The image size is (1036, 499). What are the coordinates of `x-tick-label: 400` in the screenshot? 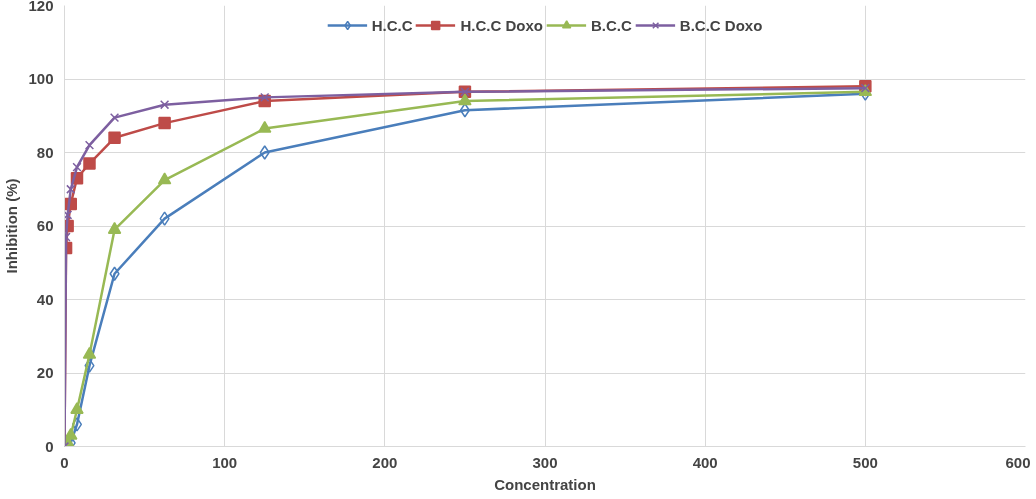 It's located at (705, 462).